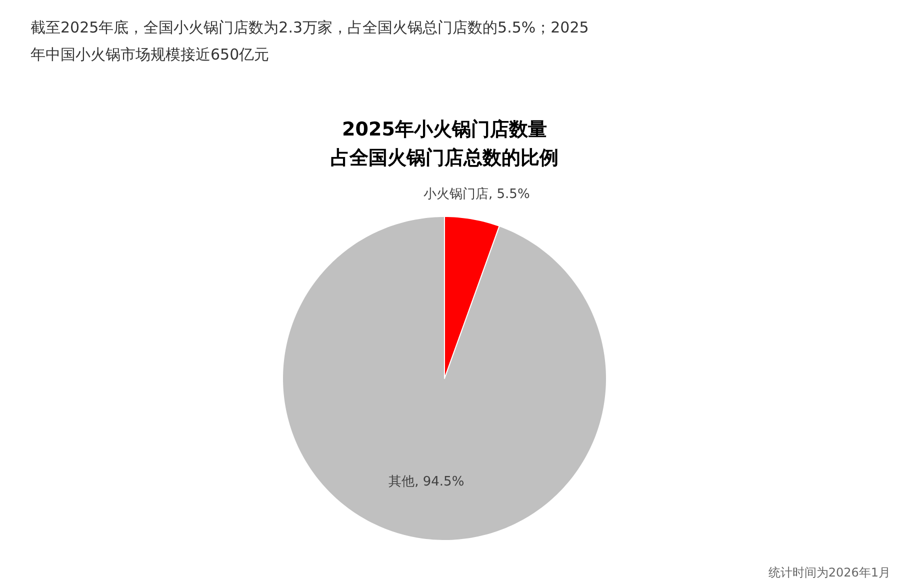 The height and width of the screenshot is (585, 900). I want to click on slice-label: 其他, 94.5%, so click(426, 482).